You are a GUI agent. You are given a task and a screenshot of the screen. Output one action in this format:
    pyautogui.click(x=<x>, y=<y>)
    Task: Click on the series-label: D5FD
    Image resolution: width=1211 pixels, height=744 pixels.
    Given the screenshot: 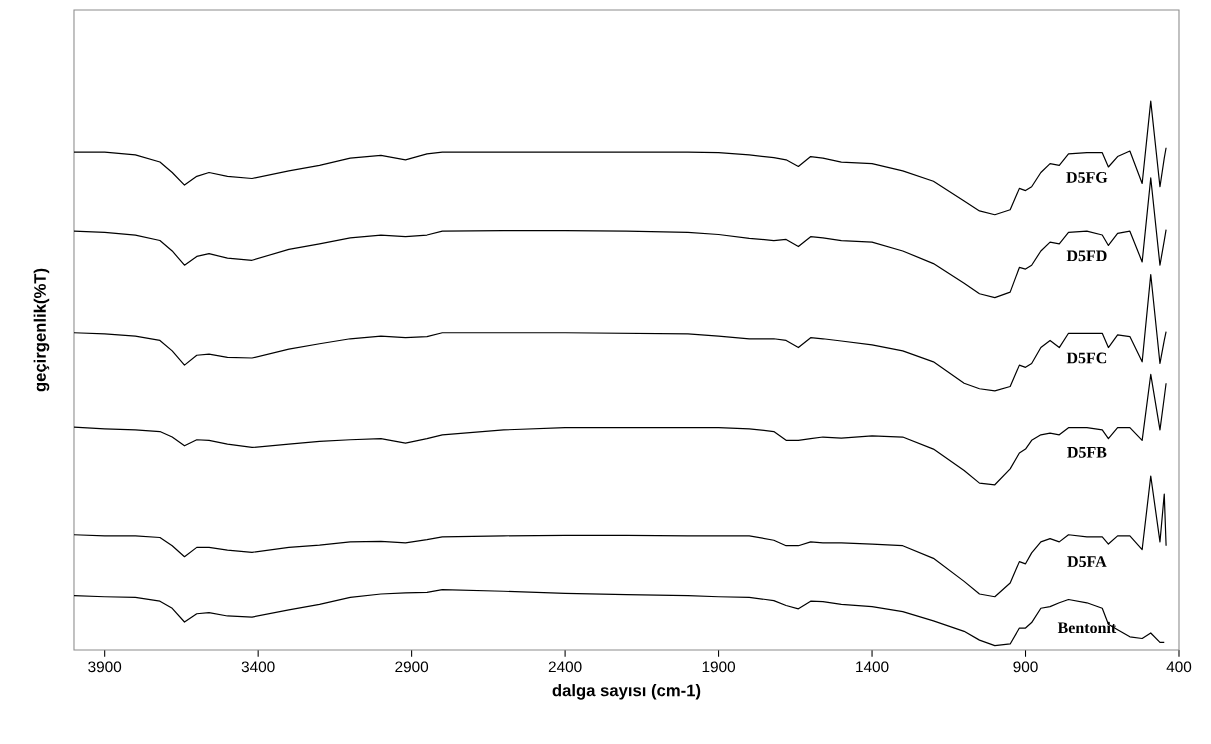 What is the action you would take?
    pyautogui.click(x=1086, y=256)
    